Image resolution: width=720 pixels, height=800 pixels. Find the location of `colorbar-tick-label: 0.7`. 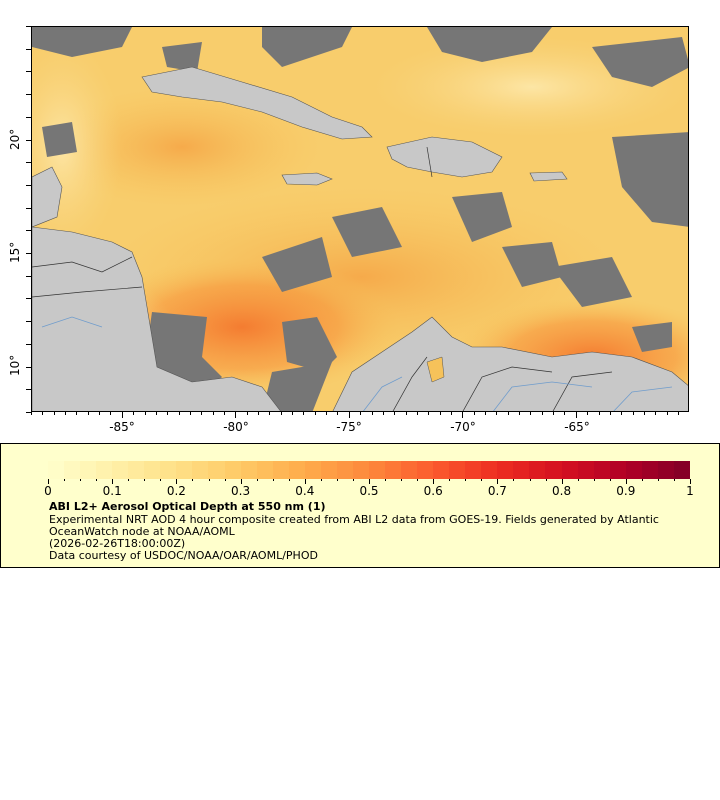

colorbar-tick-label: 0.7 is located at coordinates (497, 491).